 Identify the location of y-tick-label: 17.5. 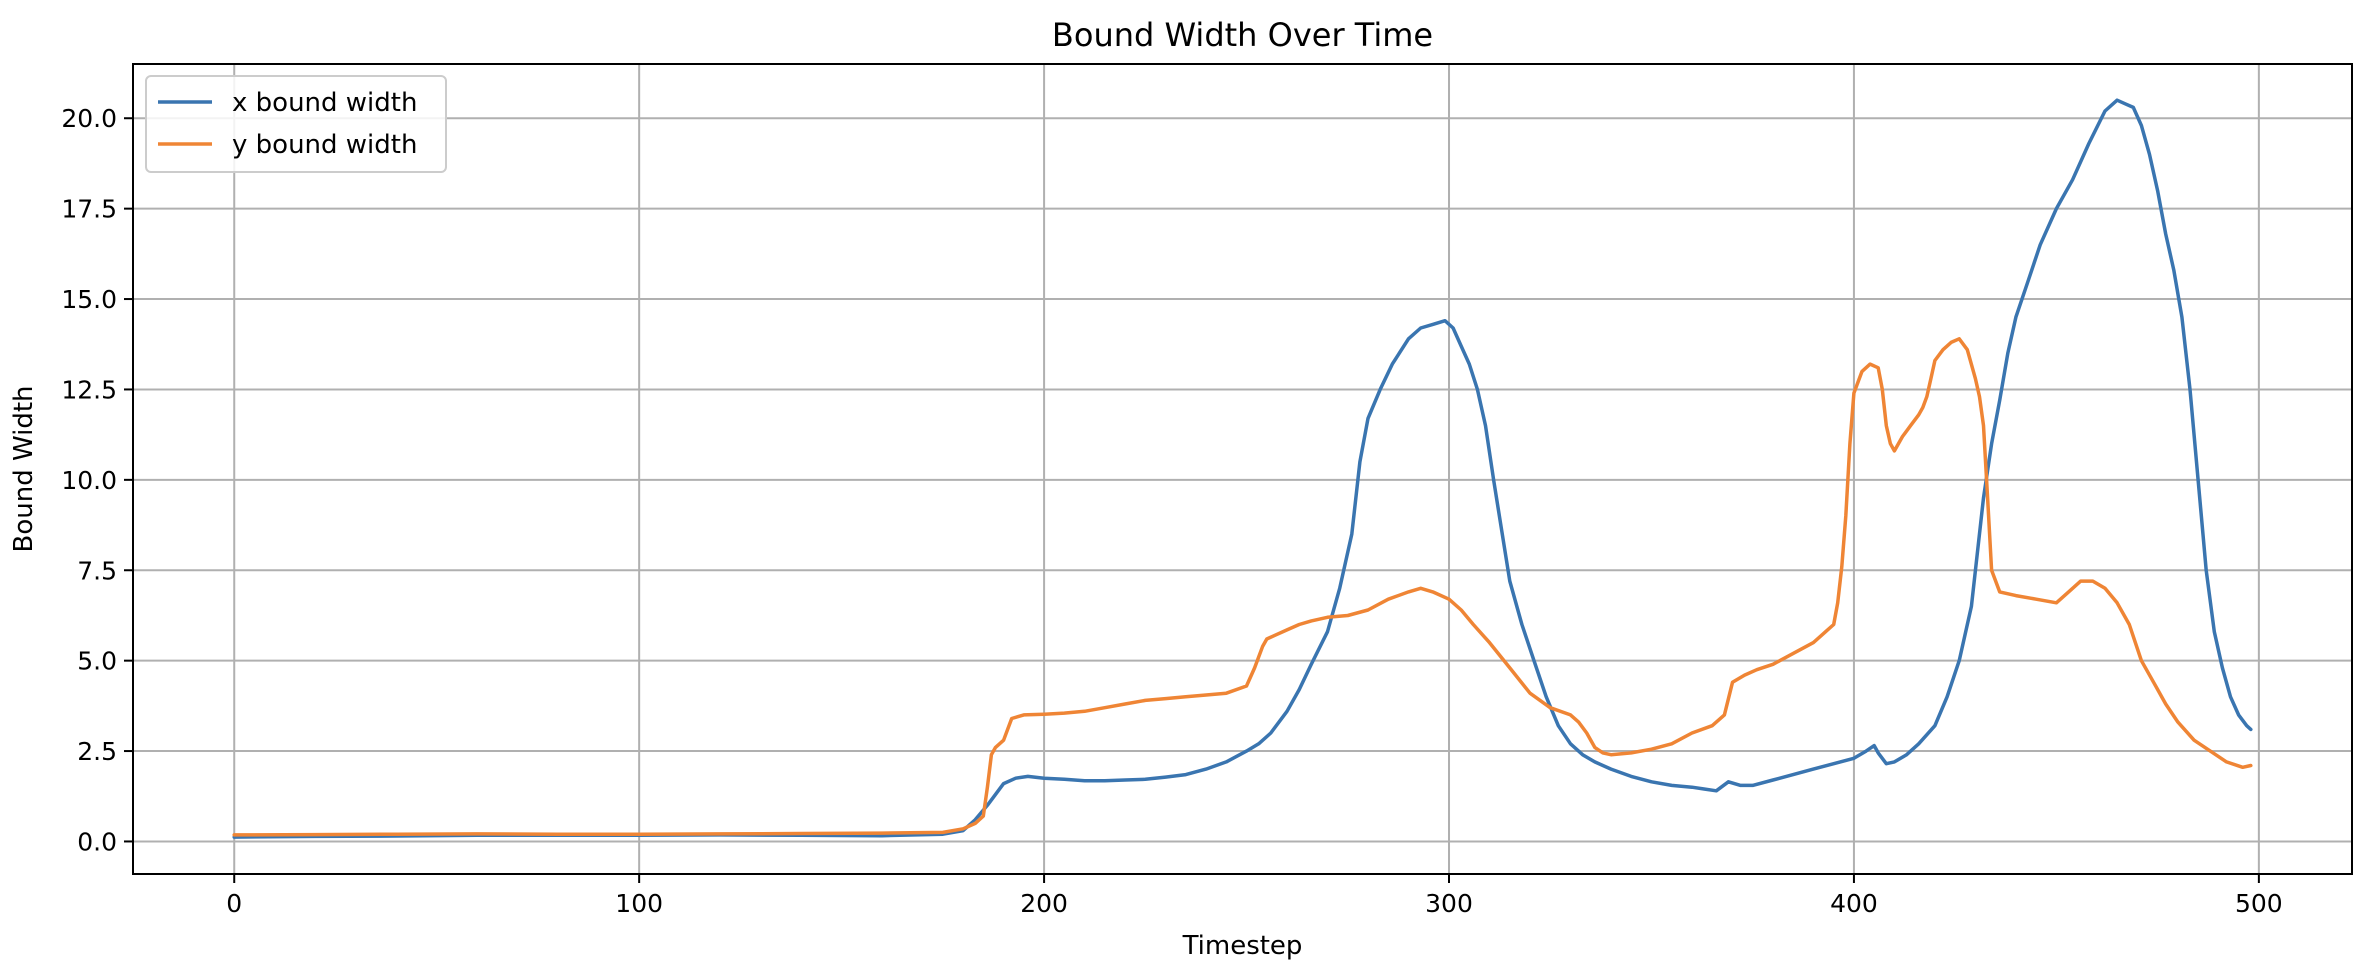
(89, 209).